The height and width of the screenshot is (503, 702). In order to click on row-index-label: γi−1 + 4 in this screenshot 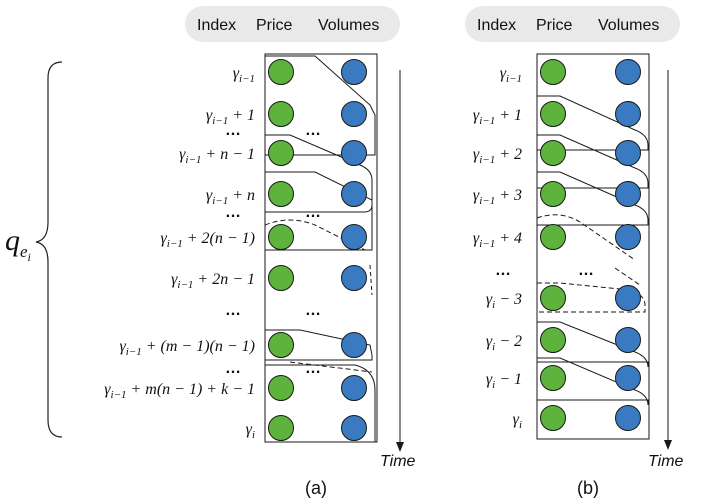, I will do `click(497, 240)`.